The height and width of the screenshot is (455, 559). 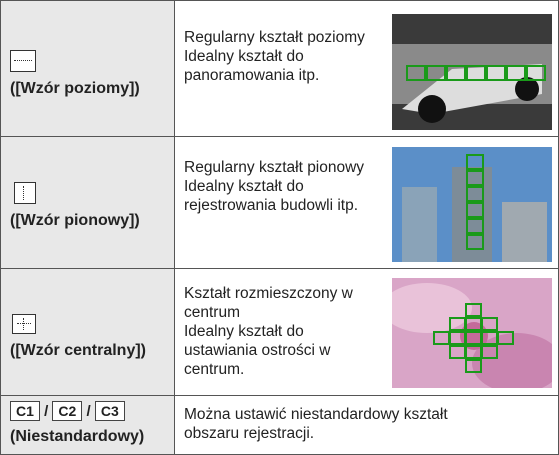 I want to click on icon-label: C3, so click(x=109, y=411).